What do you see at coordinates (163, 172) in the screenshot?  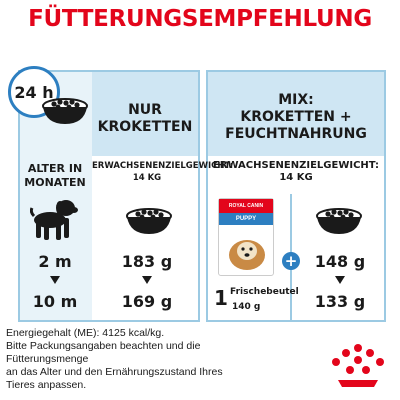 I see `adult-weight-dry: ERWACHSENENZIELGEWICHT: 14 KG` at bounding box center [163, 172].